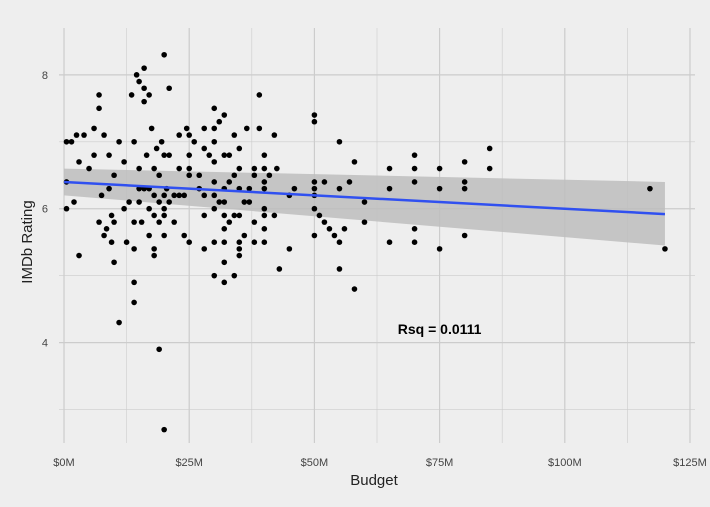 This screenshot has height=507, width=710. Describe the element at coordinates (440, 463) in the screenshot. I see `x-tick-label: $75M` at that location.